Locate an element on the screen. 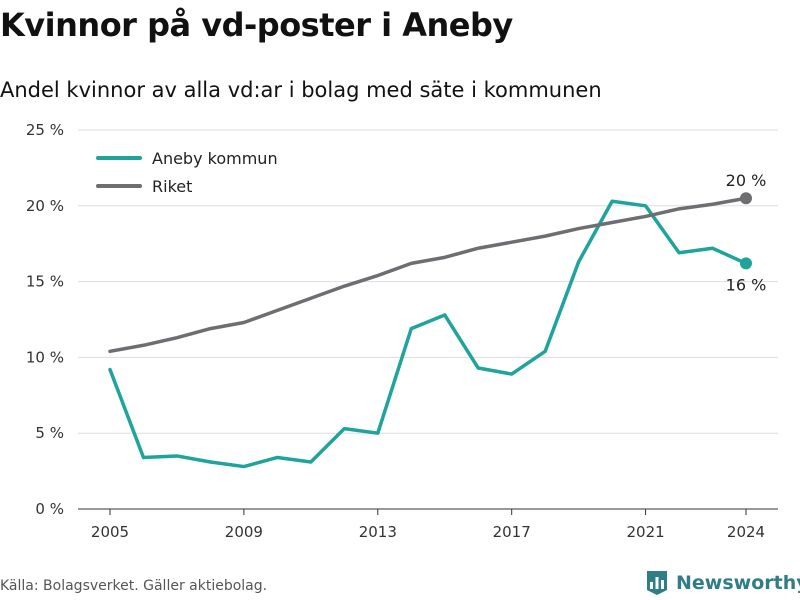 The height and width of the screenshot is (600, 800). brand-logo: Newsworthy is located at coordinates (722, 583).